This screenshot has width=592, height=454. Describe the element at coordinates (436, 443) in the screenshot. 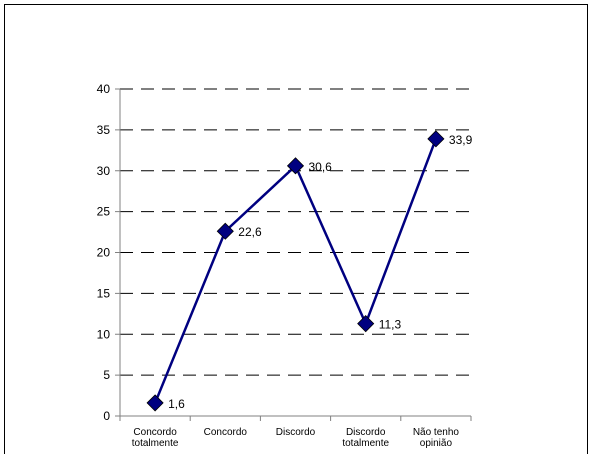

I see `x-tick-label: opinião` at that location.